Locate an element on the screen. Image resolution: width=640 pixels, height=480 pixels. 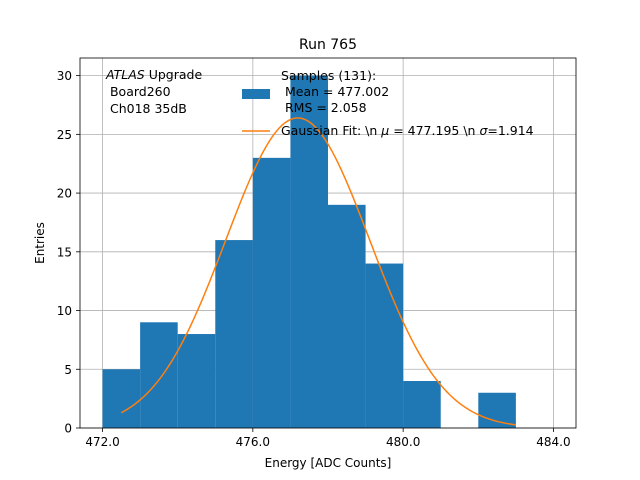
legend-histogram-swatch is located at coordinates (256, 94).